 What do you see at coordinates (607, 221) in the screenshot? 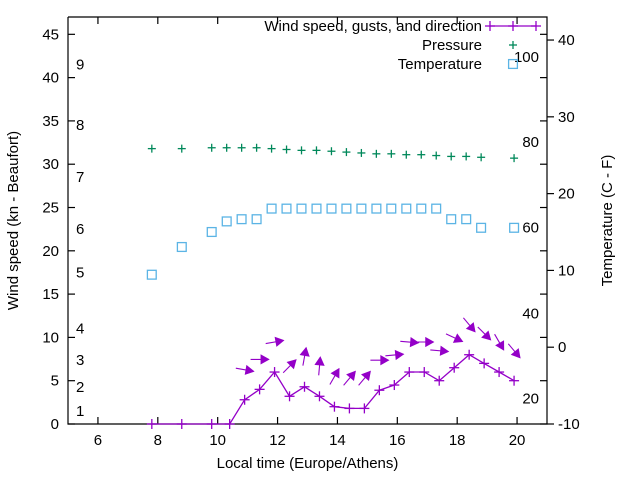
I see `y2-axis-title: Temperature (C - F)` at bounding box center [607, 221].